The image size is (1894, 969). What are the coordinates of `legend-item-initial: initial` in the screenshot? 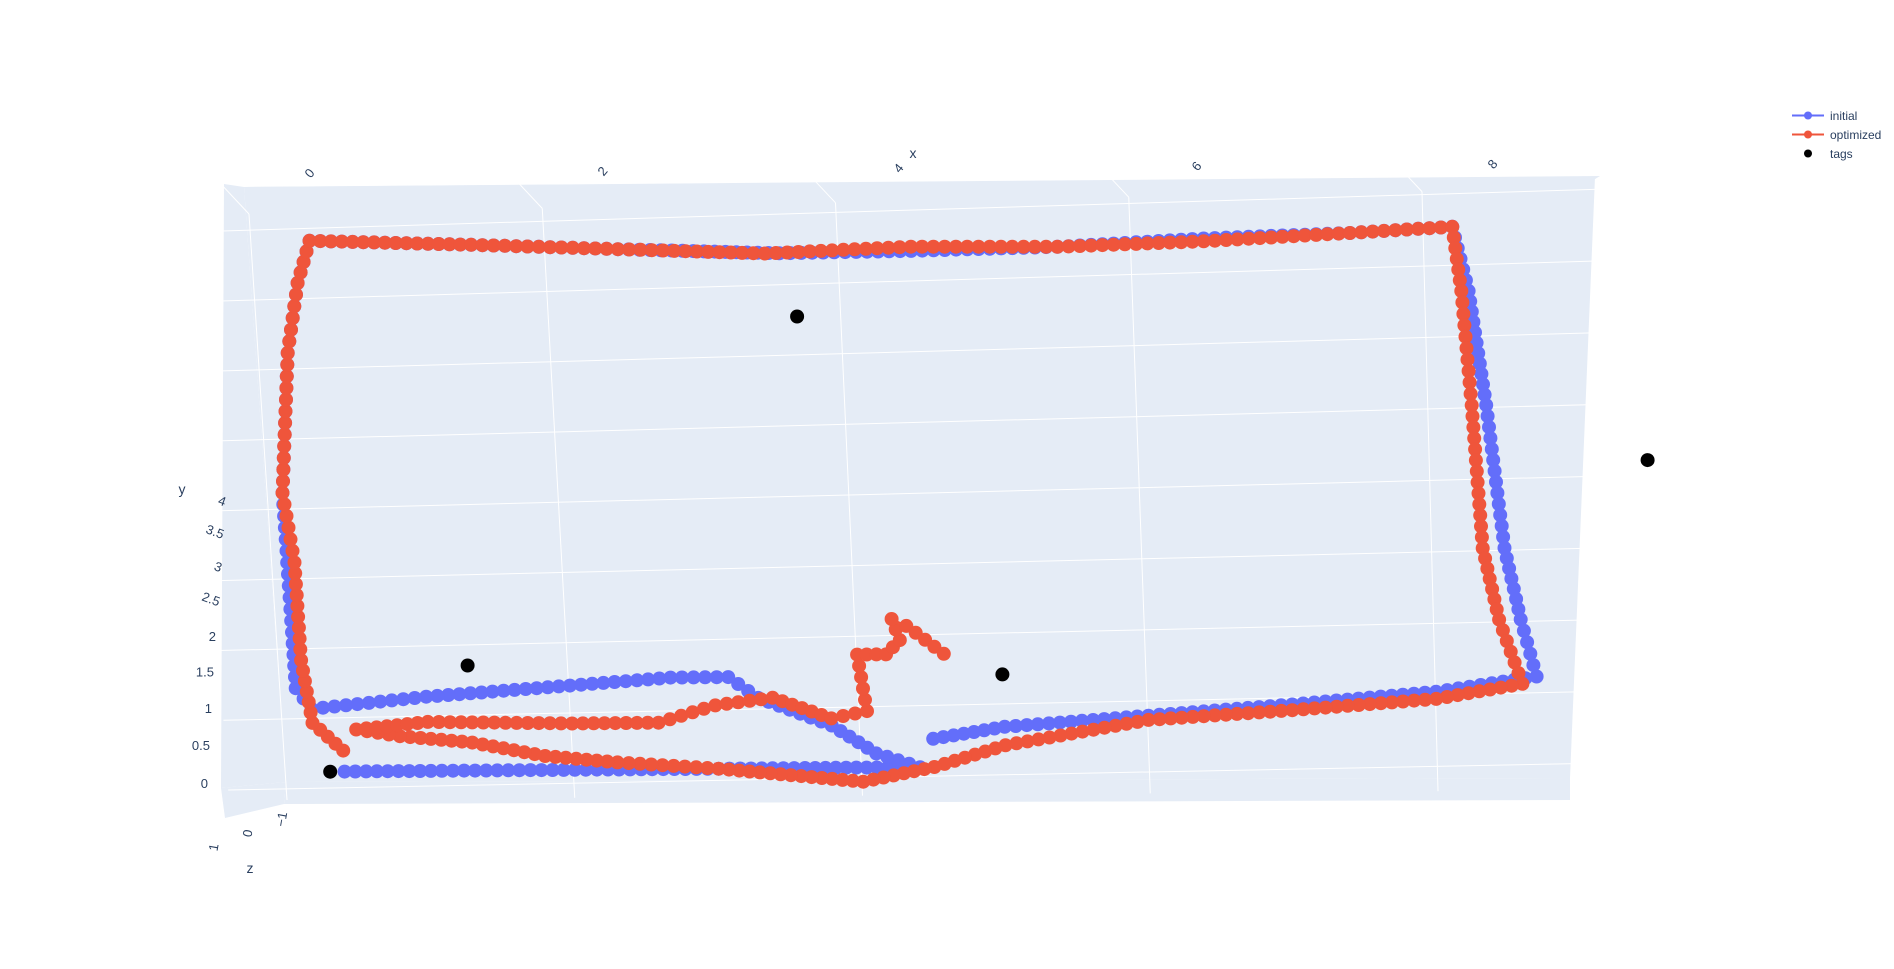 It's located at (1835, 115).